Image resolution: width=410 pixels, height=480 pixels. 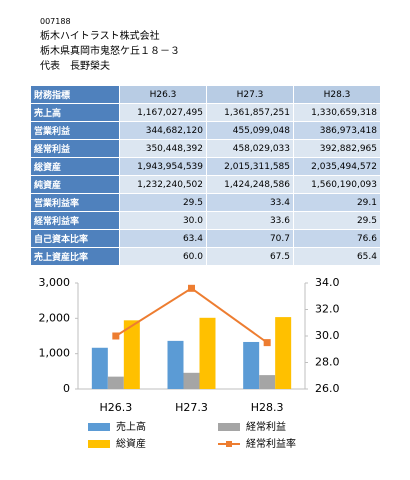 What do you see at coordinates (75, 220) in the screenshot?
I see `row-label: 経常利益率` at bounding box center [75, 220].